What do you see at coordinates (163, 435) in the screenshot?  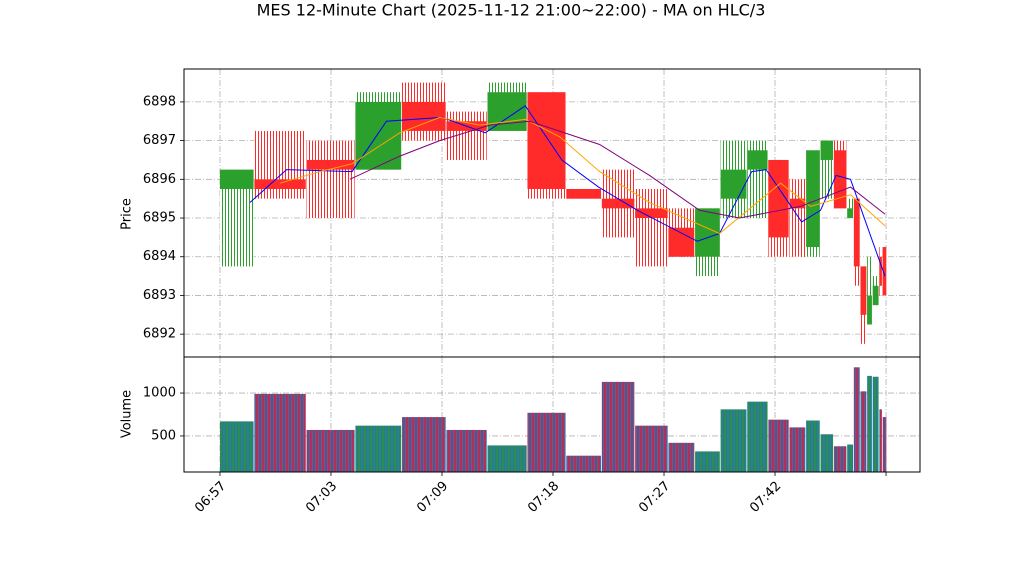 I see `y-tick-label: 500` at bounding box center [163, 435].